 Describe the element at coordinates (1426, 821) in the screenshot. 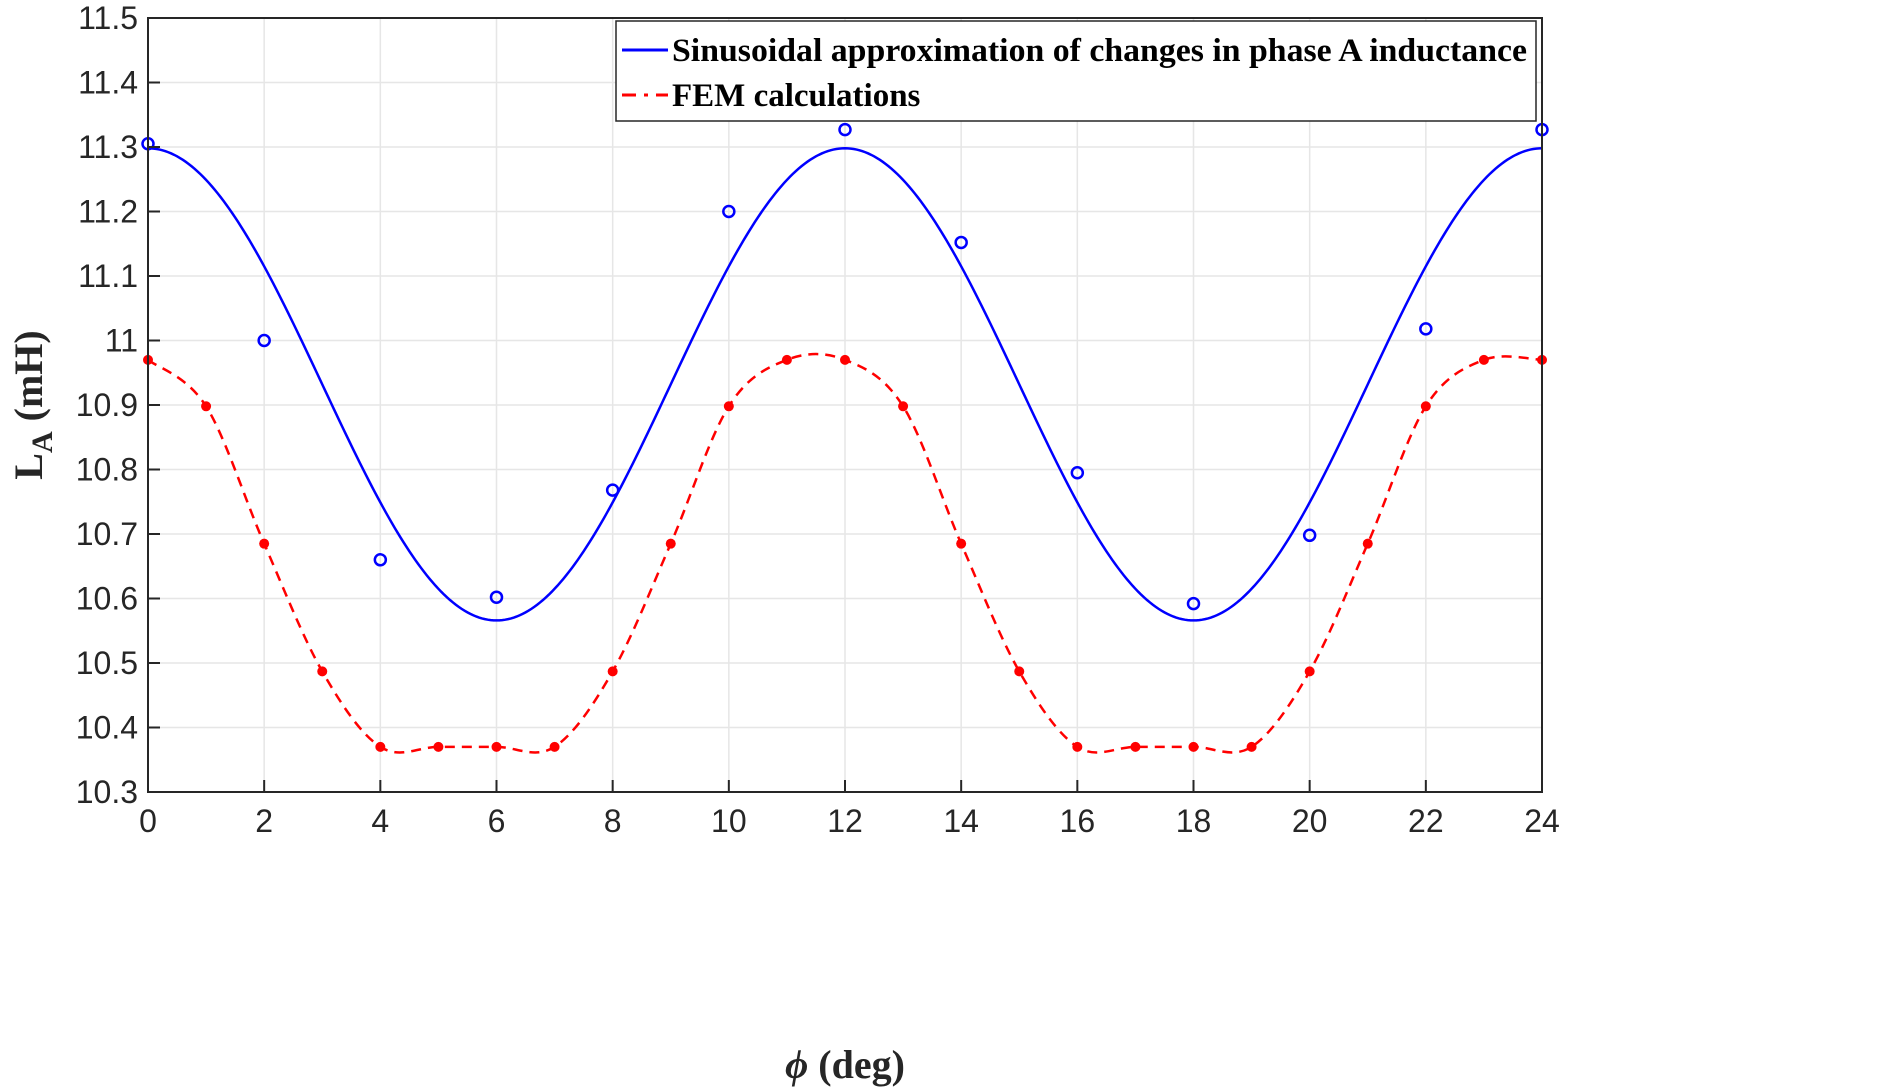

I see `x-tick-label: 22` at that location.